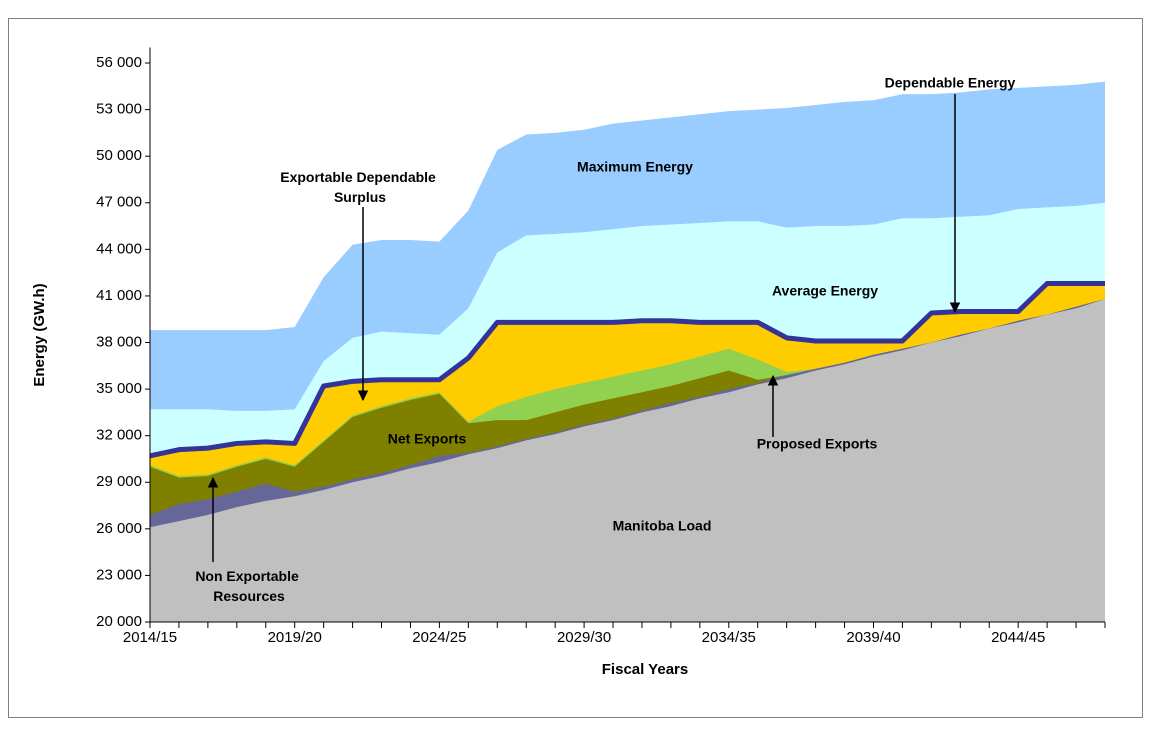 The image size is (1153, 735). I want to click on area-label: Manitoba Load, so click(662, 526).